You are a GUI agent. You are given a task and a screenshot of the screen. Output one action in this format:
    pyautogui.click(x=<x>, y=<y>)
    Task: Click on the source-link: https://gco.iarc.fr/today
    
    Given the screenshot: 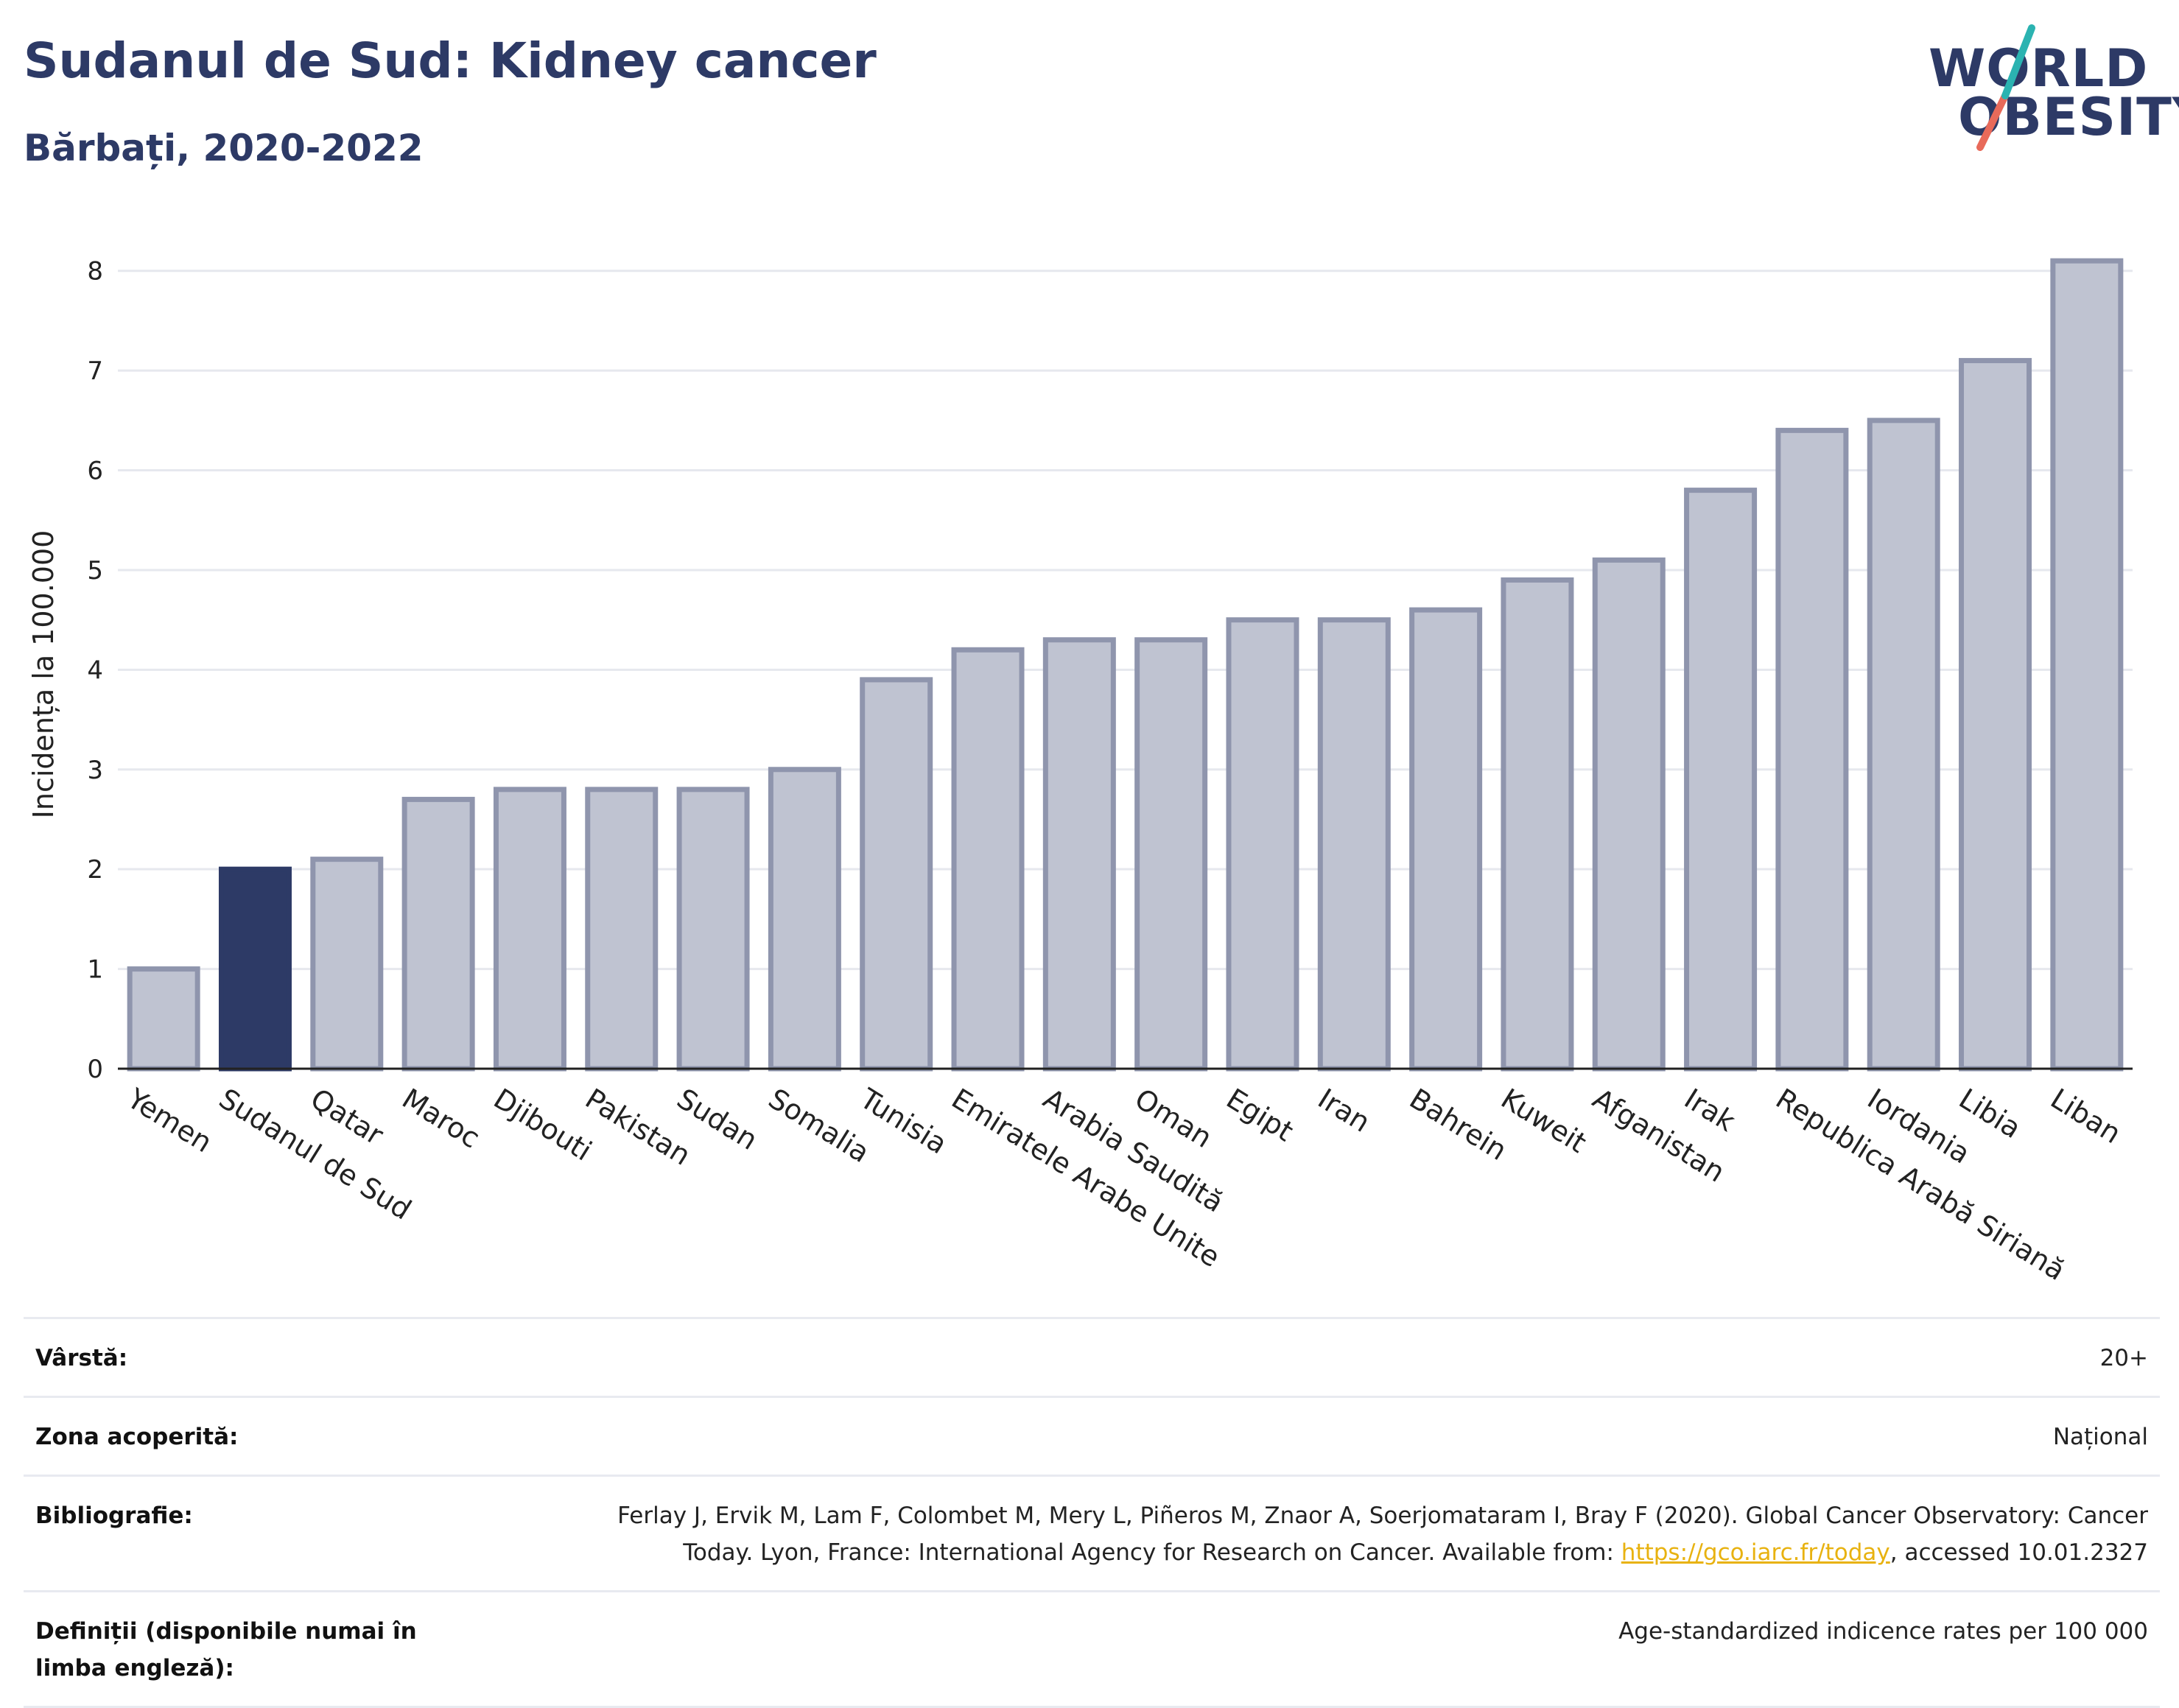 What is the action you would take?
    pyautogui.click(x=1756, y=1552)
    